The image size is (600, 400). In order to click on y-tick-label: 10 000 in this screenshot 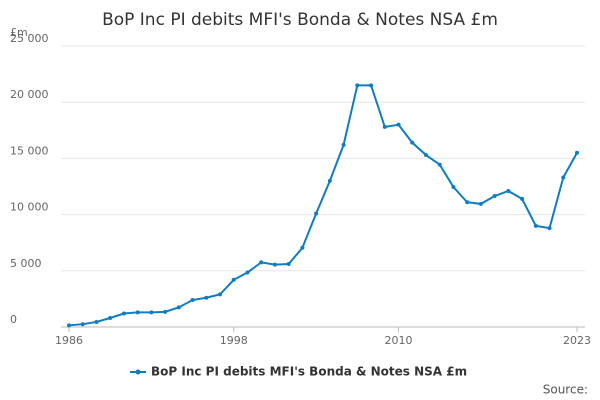, I will do `click(29, 207)`.